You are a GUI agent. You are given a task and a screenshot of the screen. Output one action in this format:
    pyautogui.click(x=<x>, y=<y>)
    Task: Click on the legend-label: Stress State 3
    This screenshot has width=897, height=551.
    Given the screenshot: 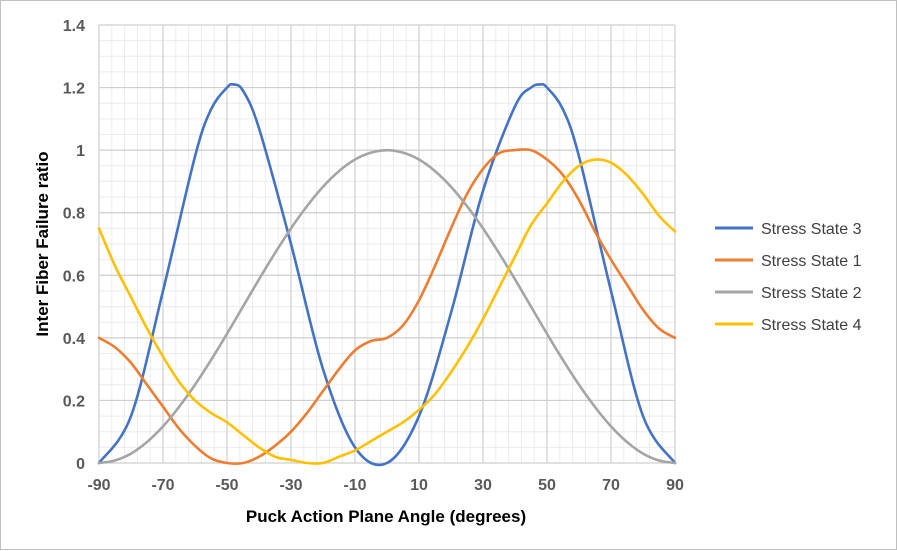 What is the action you would take?
    pyautogui.click(x=811, y=229)
    